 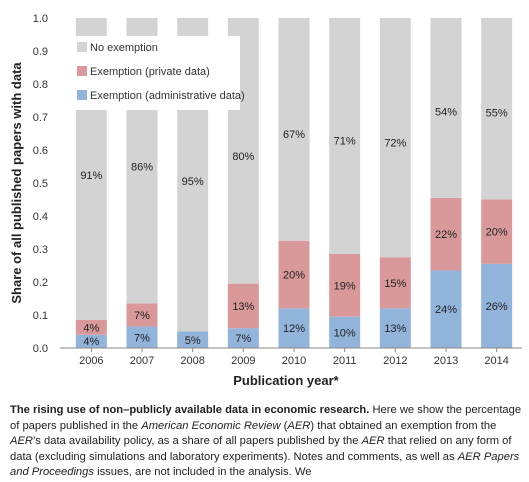 I want to click on y-tick-label: 1.0, so click(x=40, y=19).